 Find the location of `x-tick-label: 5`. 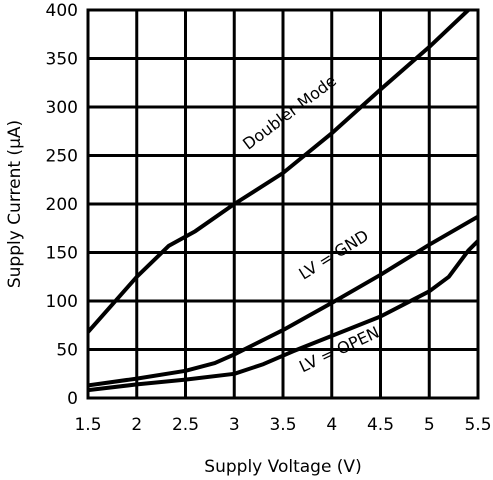

x-tick-label: 5 is located at coordinates (429, 425).